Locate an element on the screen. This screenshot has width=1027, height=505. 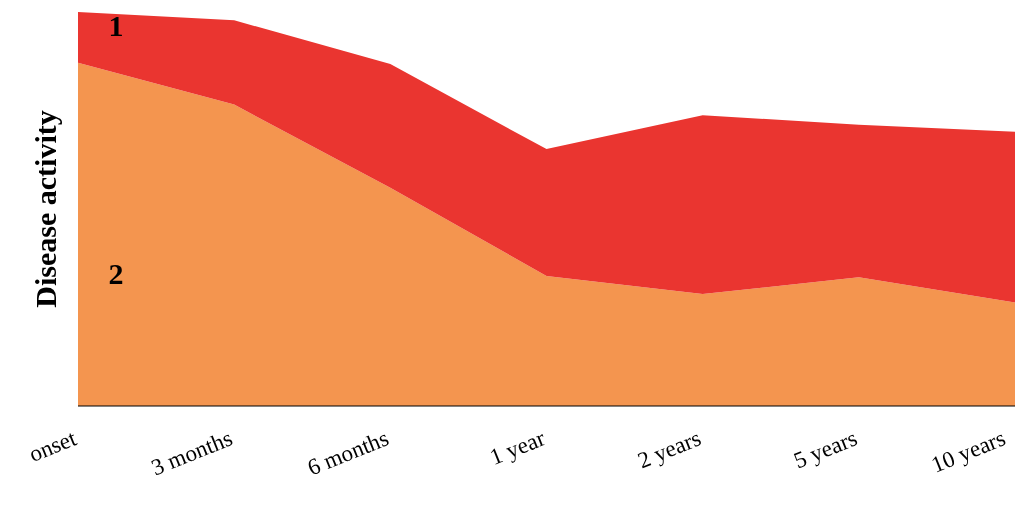
y-axis-title: Disease activity is located at coordinates (45, 209).